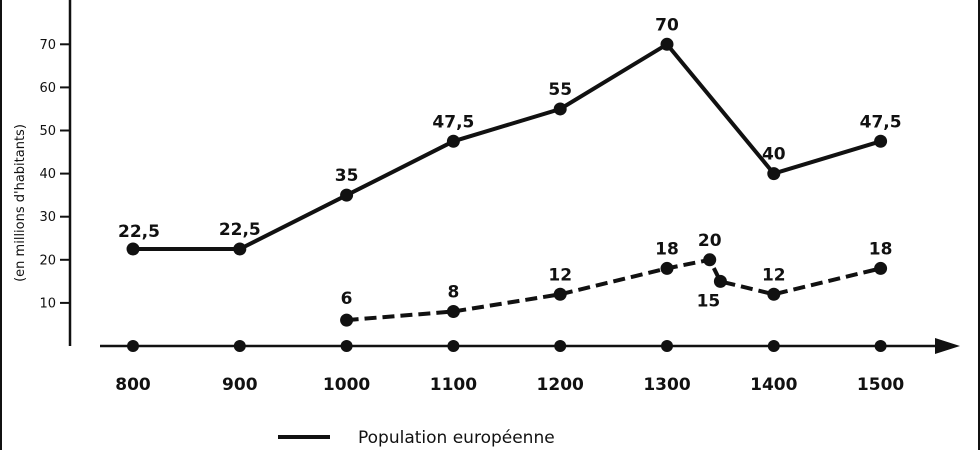 This screenshot has width=980, height=450. What do you see at coordinates (346, 385) in the screenshot?
I see `x-tick-label: 1000` at bounding box center [346, 385].